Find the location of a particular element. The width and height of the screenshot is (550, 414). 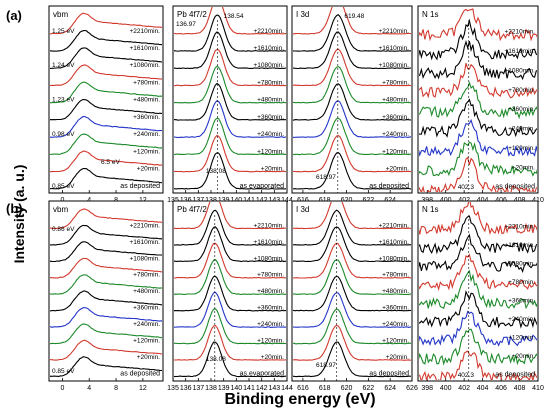

annotation-label: 0.86 eV is located at coordinates (63, 229).